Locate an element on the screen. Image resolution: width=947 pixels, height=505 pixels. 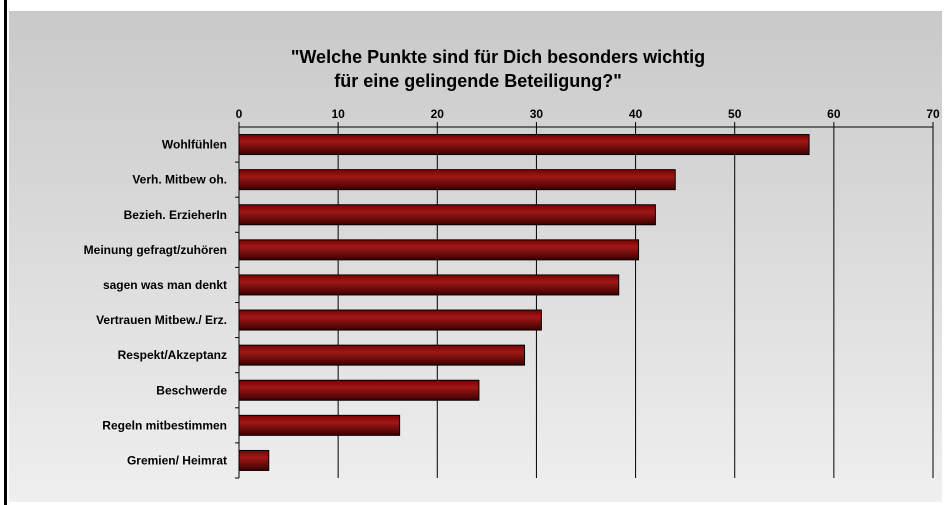
x-tick-label: 50 is located at coordinates (735, 114).